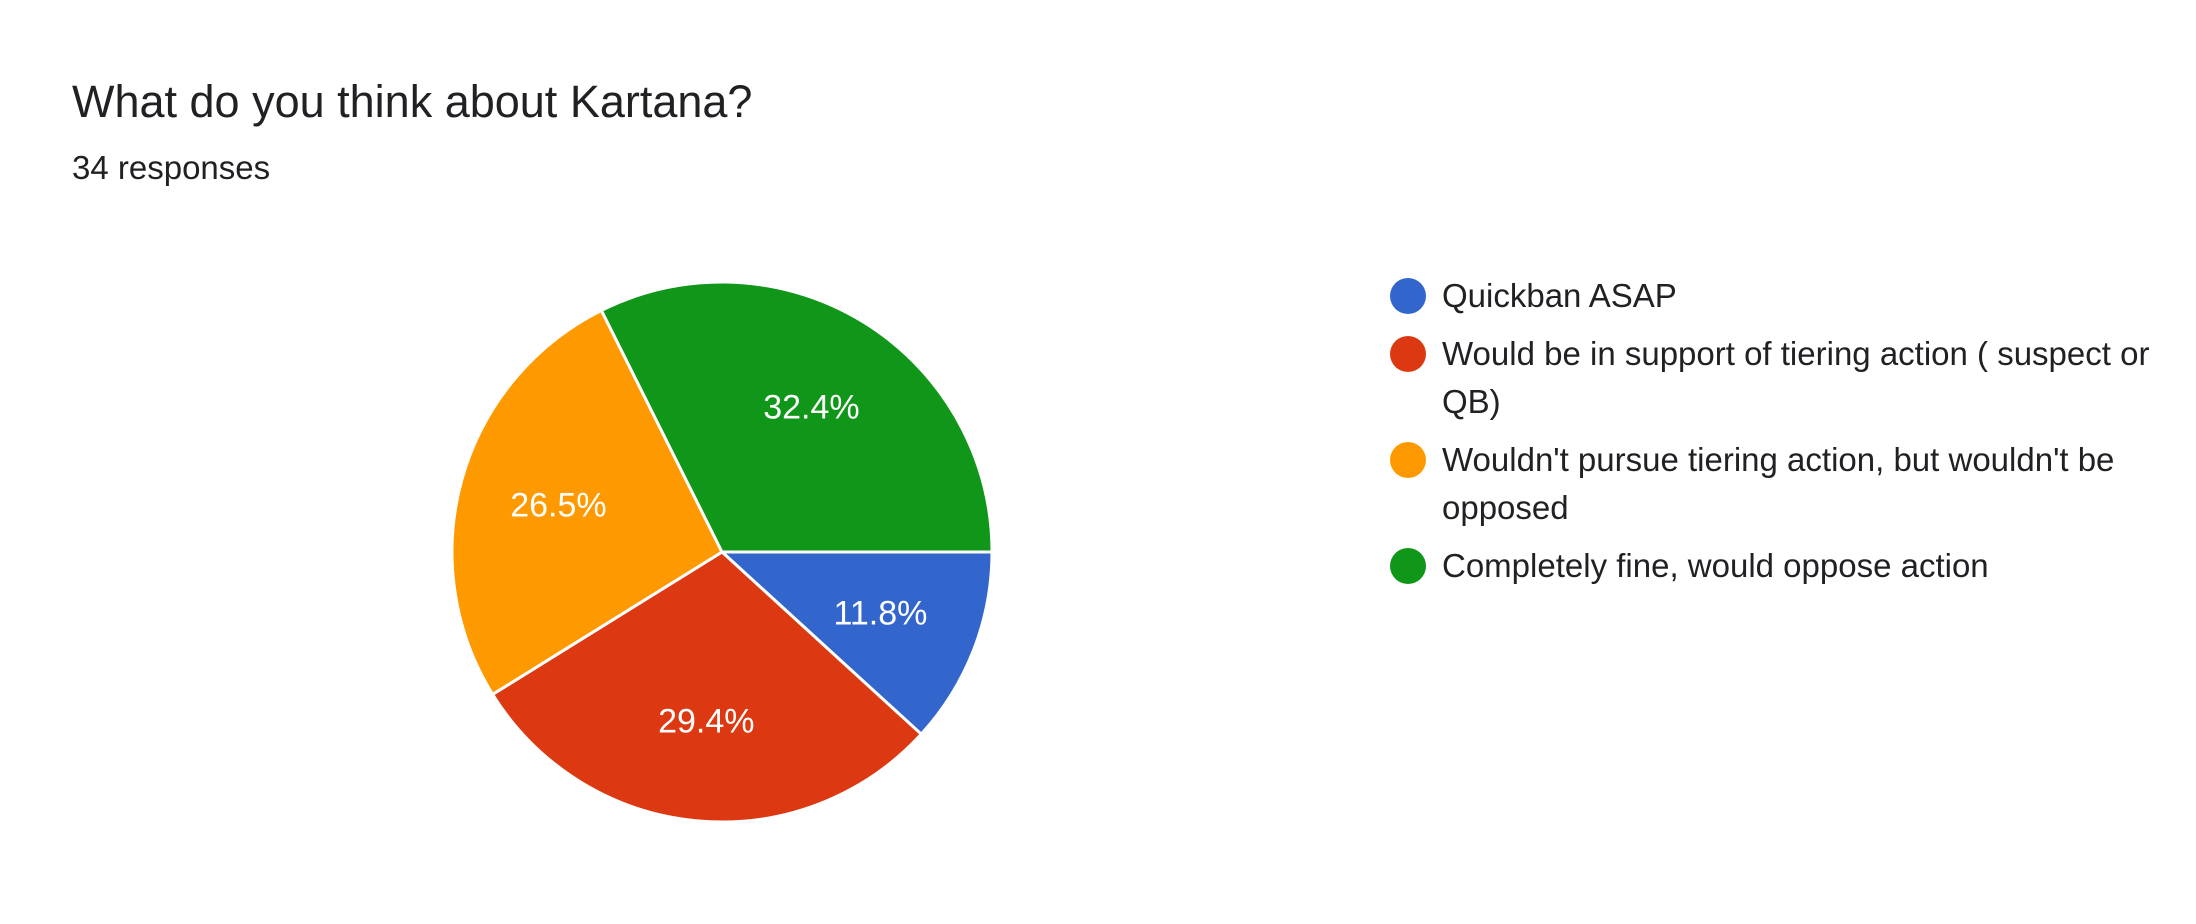  I want to click on pie-slice-label-2: 29.4%, so click(706, 721).